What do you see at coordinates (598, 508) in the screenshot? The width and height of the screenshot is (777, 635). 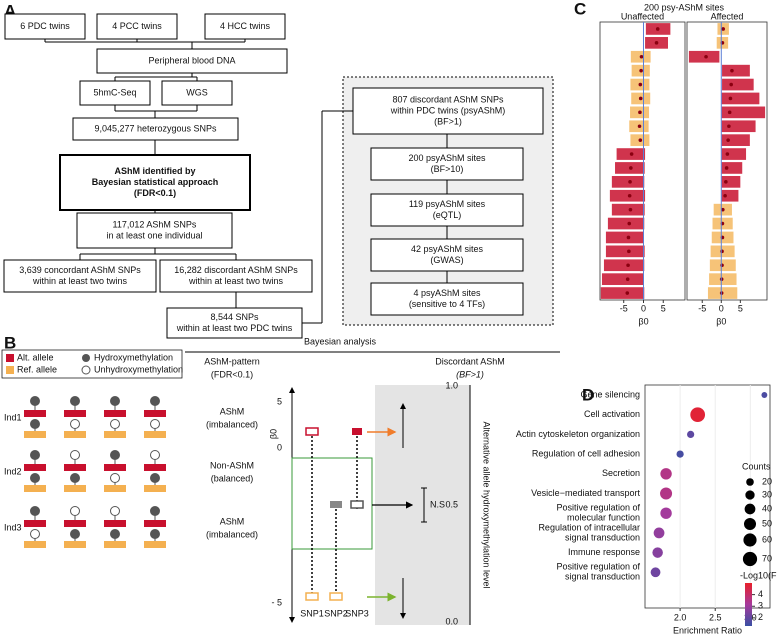 I see `y-tick-label: Positive regulation of` at bounding box center [598, 508].